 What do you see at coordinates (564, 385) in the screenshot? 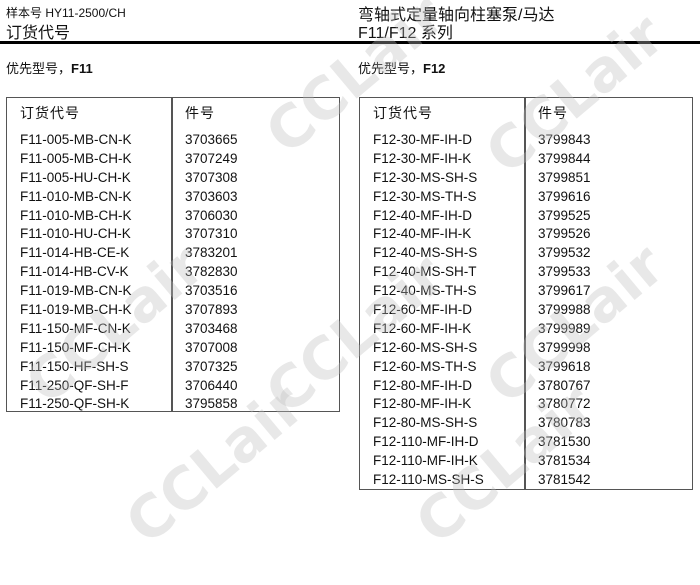
I see `part-number: 3780767` at bounding box center [564, 385].